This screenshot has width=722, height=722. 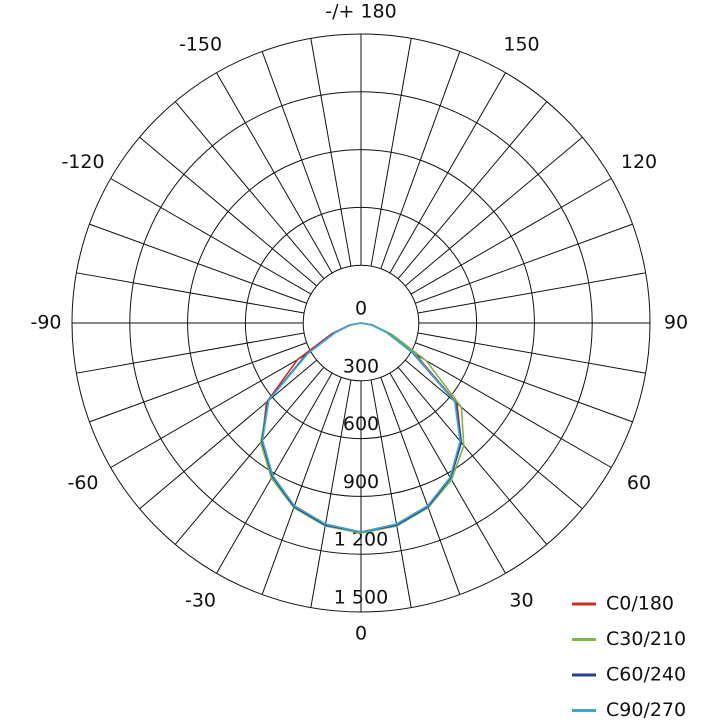 What do you see at coordinates (361, 366) in the screenshot?
I see `r-tick-label: 300` at bounding box center [361, 366].